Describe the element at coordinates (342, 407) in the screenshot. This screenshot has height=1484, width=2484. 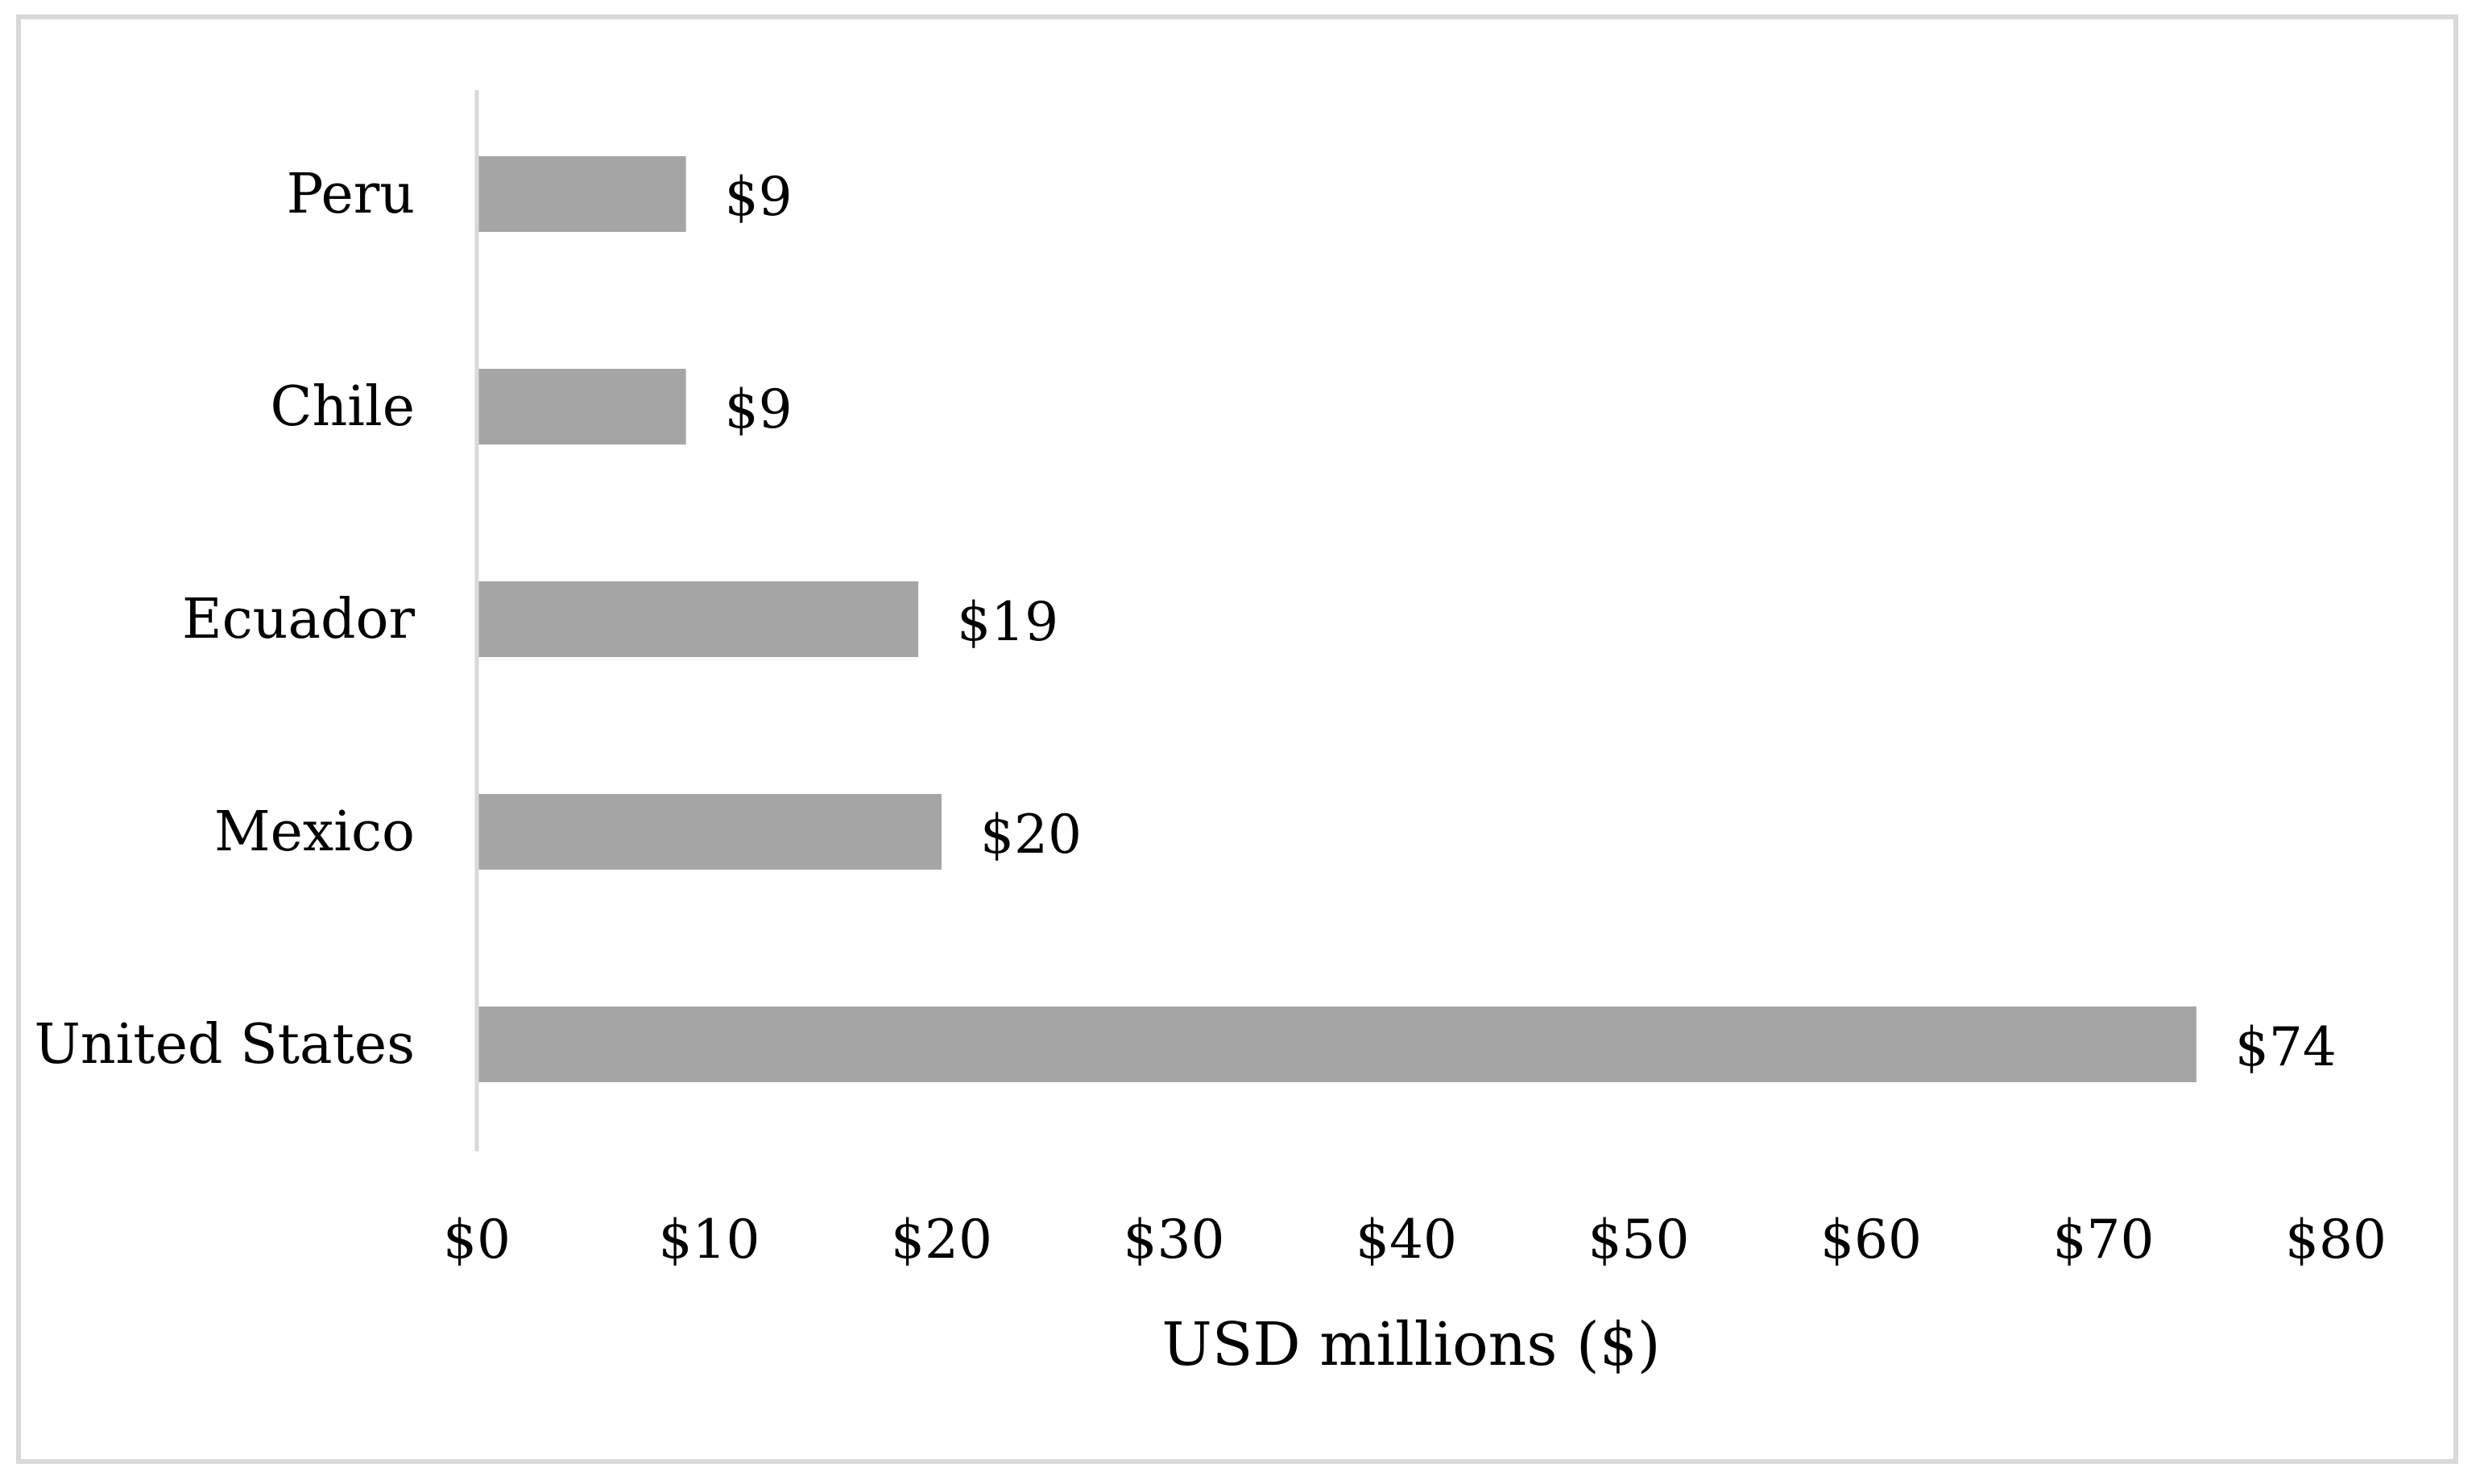
I see `category-label: Chile` at that location.